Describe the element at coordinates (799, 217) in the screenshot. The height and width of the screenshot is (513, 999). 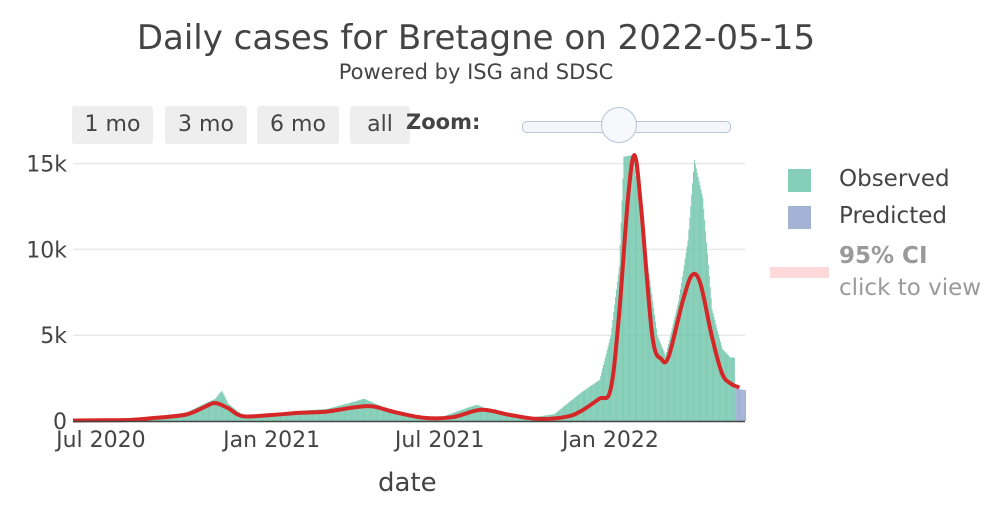
I see `predicted-swatch` at that location.